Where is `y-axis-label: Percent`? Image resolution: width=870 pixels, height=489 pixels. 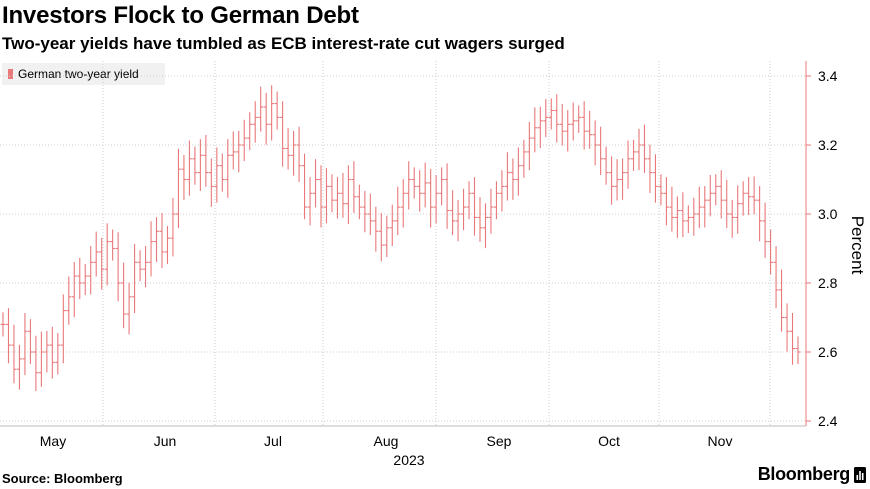
y-axis-label: Percent is located at coordinates (857, 245).